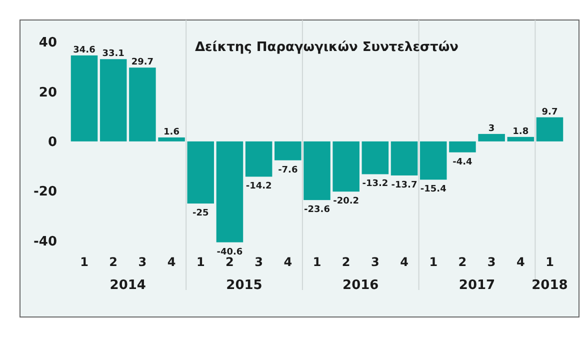 The width and height of the screenshot is (588, 337). Describe the element at coordinates (288, 170) in the screenshot. I see `data-label: -7.6` at that location.